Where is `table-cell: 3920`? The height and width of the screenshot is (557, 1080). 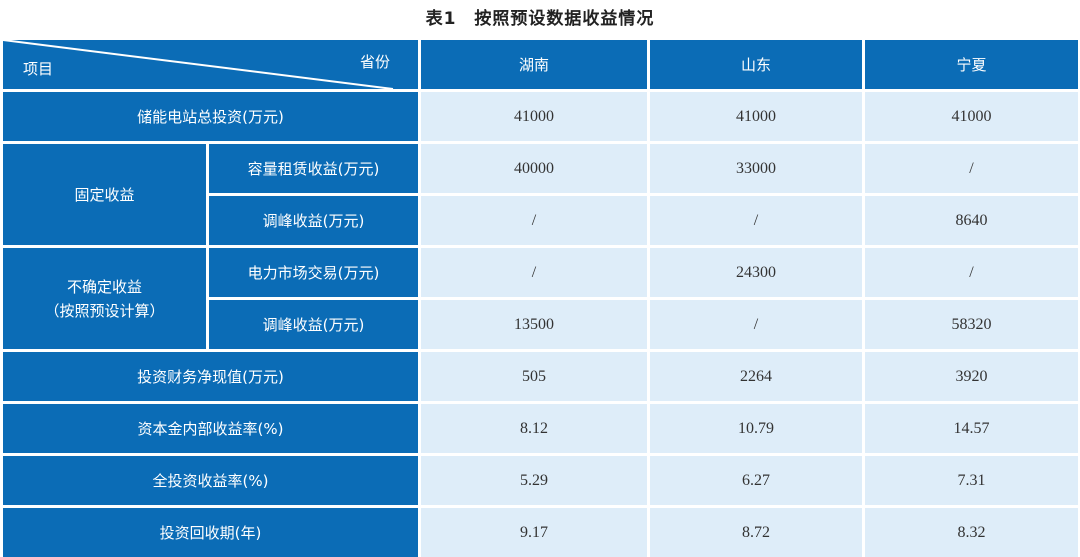 table-cell: 3920 is located at coordinates (971, 376).